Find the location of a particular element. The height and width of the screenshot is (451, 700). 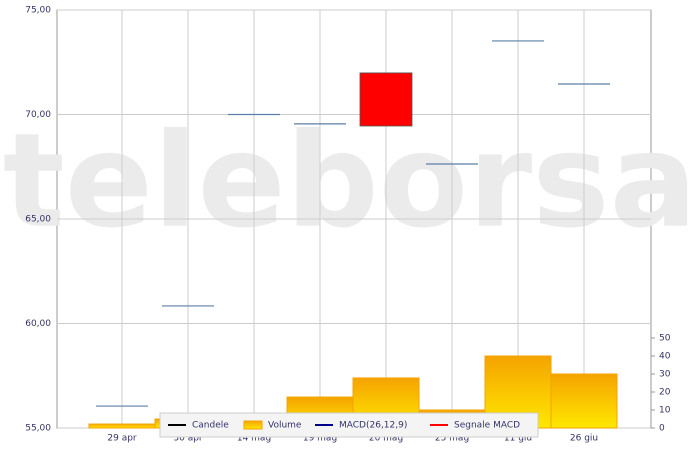

y-tick-label: 60,00 is located at coordinates (38, 324).